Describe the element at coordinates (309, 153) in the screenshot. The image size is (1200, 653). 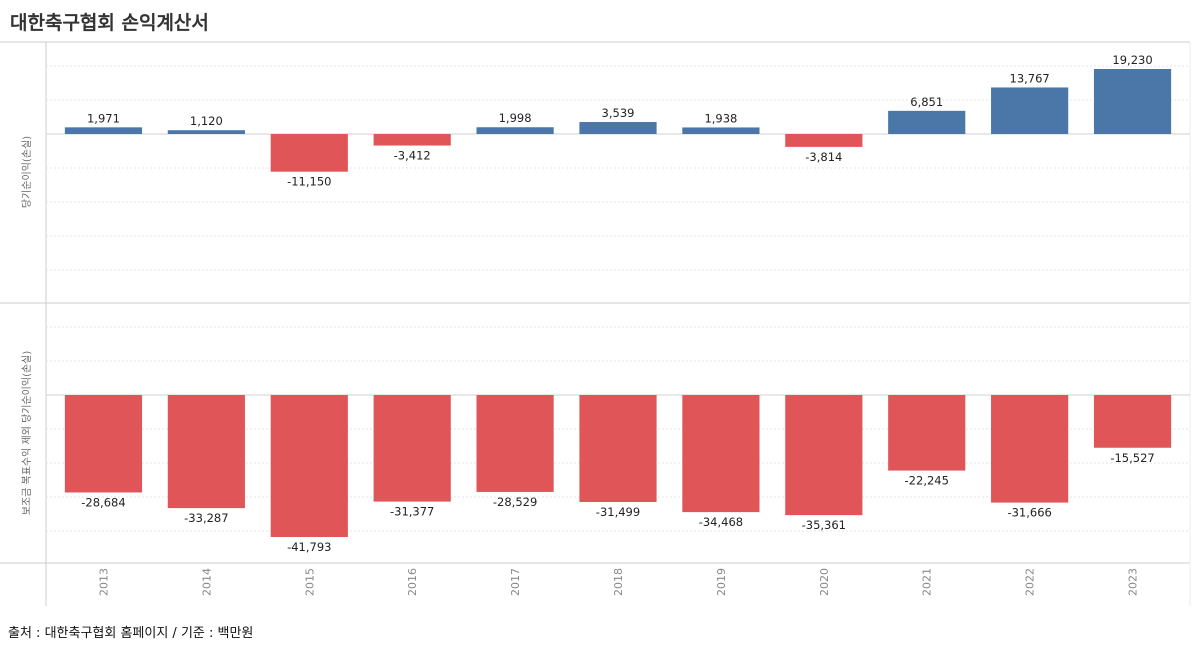
I see `bar-1-2015` at that location.